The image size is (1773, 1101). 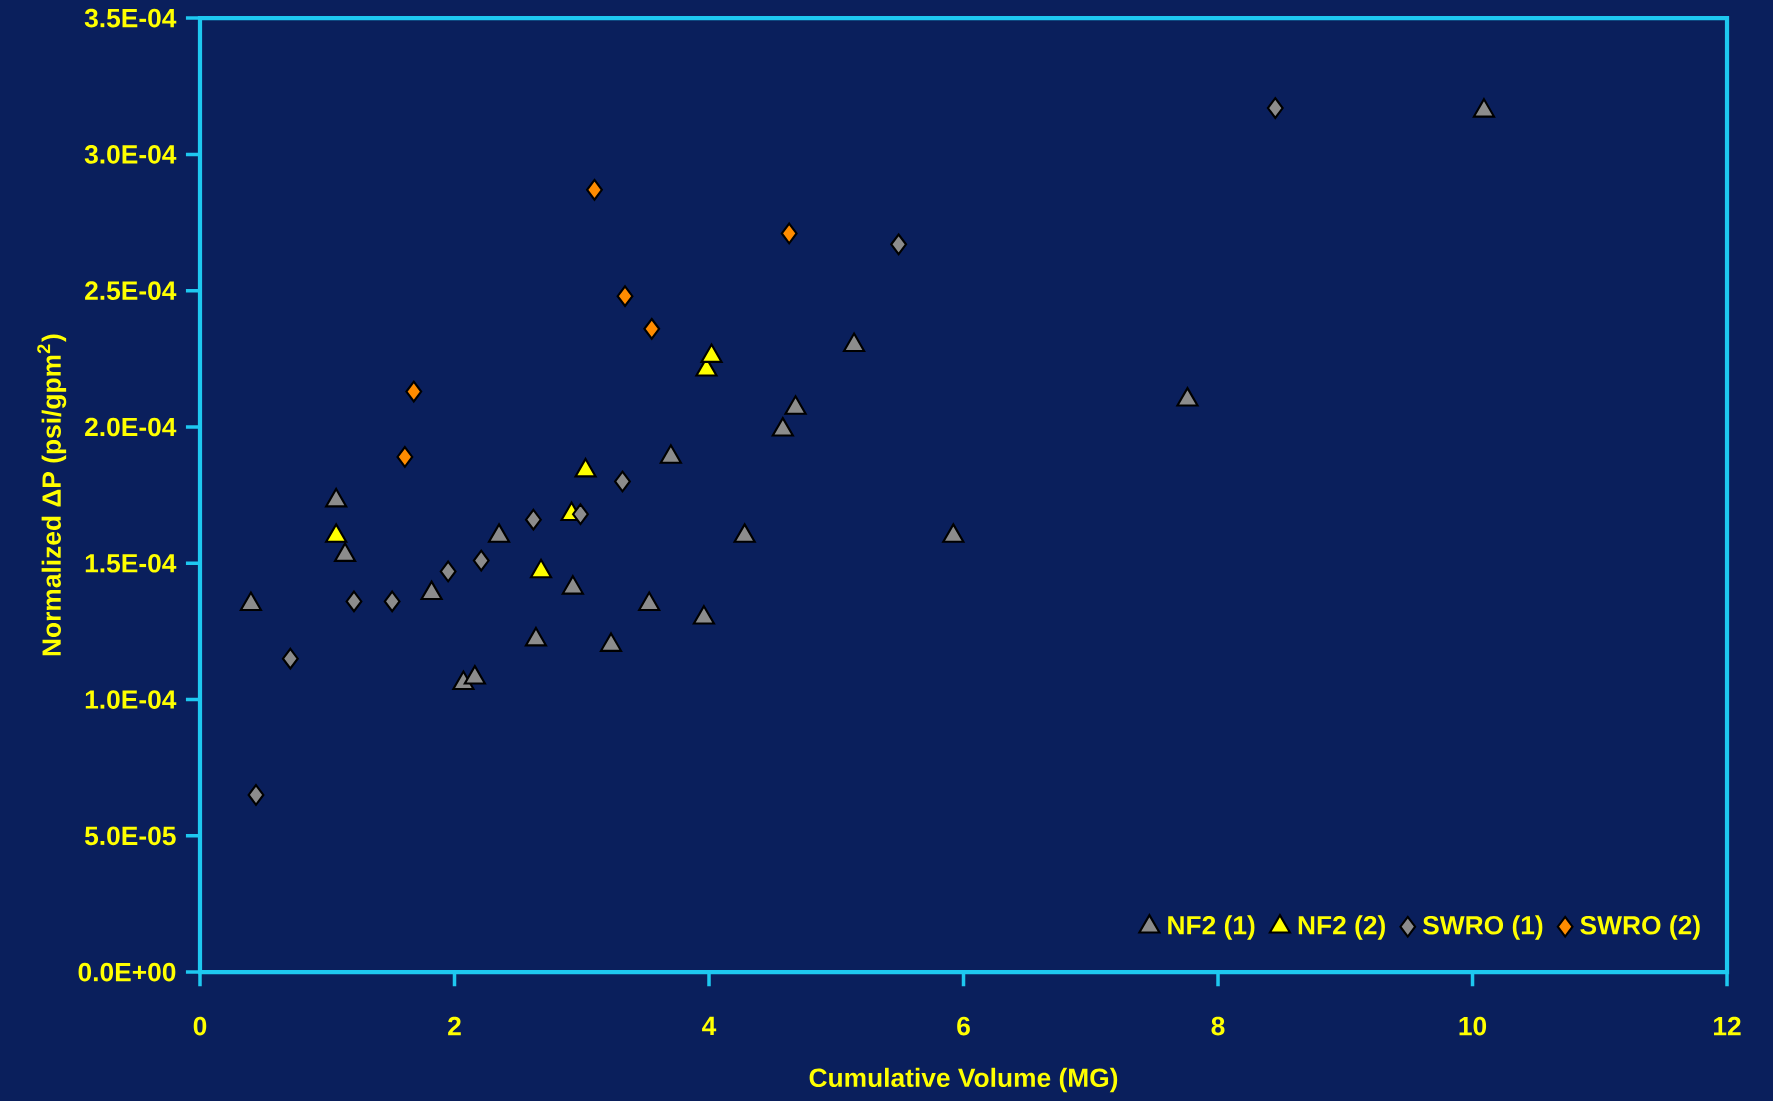 I want to click on y-tick-label: 0.0E+00, so click(x=127, y=972).